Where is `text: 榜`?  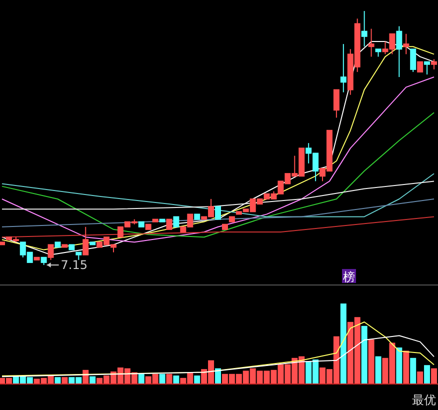 text: 榜 is located at coordinates (349, 277).